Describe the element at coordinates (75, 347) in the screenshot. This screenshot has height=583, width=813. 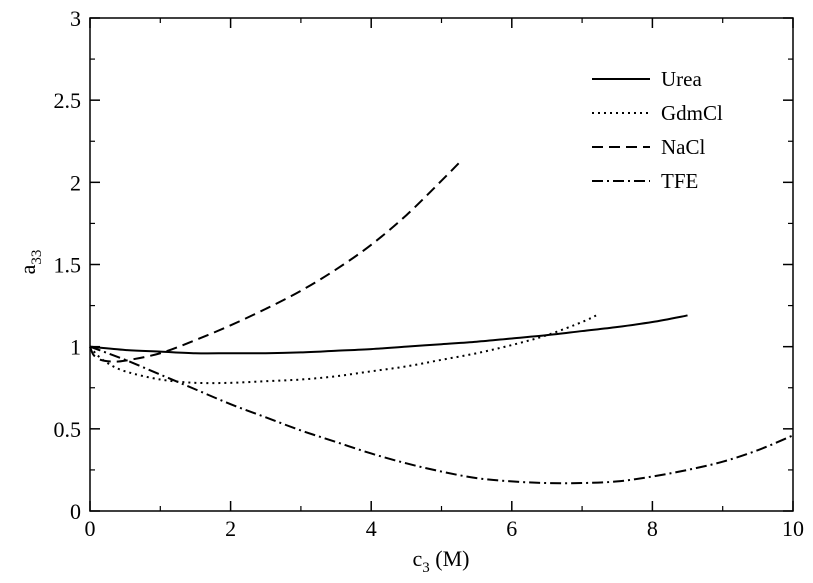
I see `y-tick-label: 1` at that location.